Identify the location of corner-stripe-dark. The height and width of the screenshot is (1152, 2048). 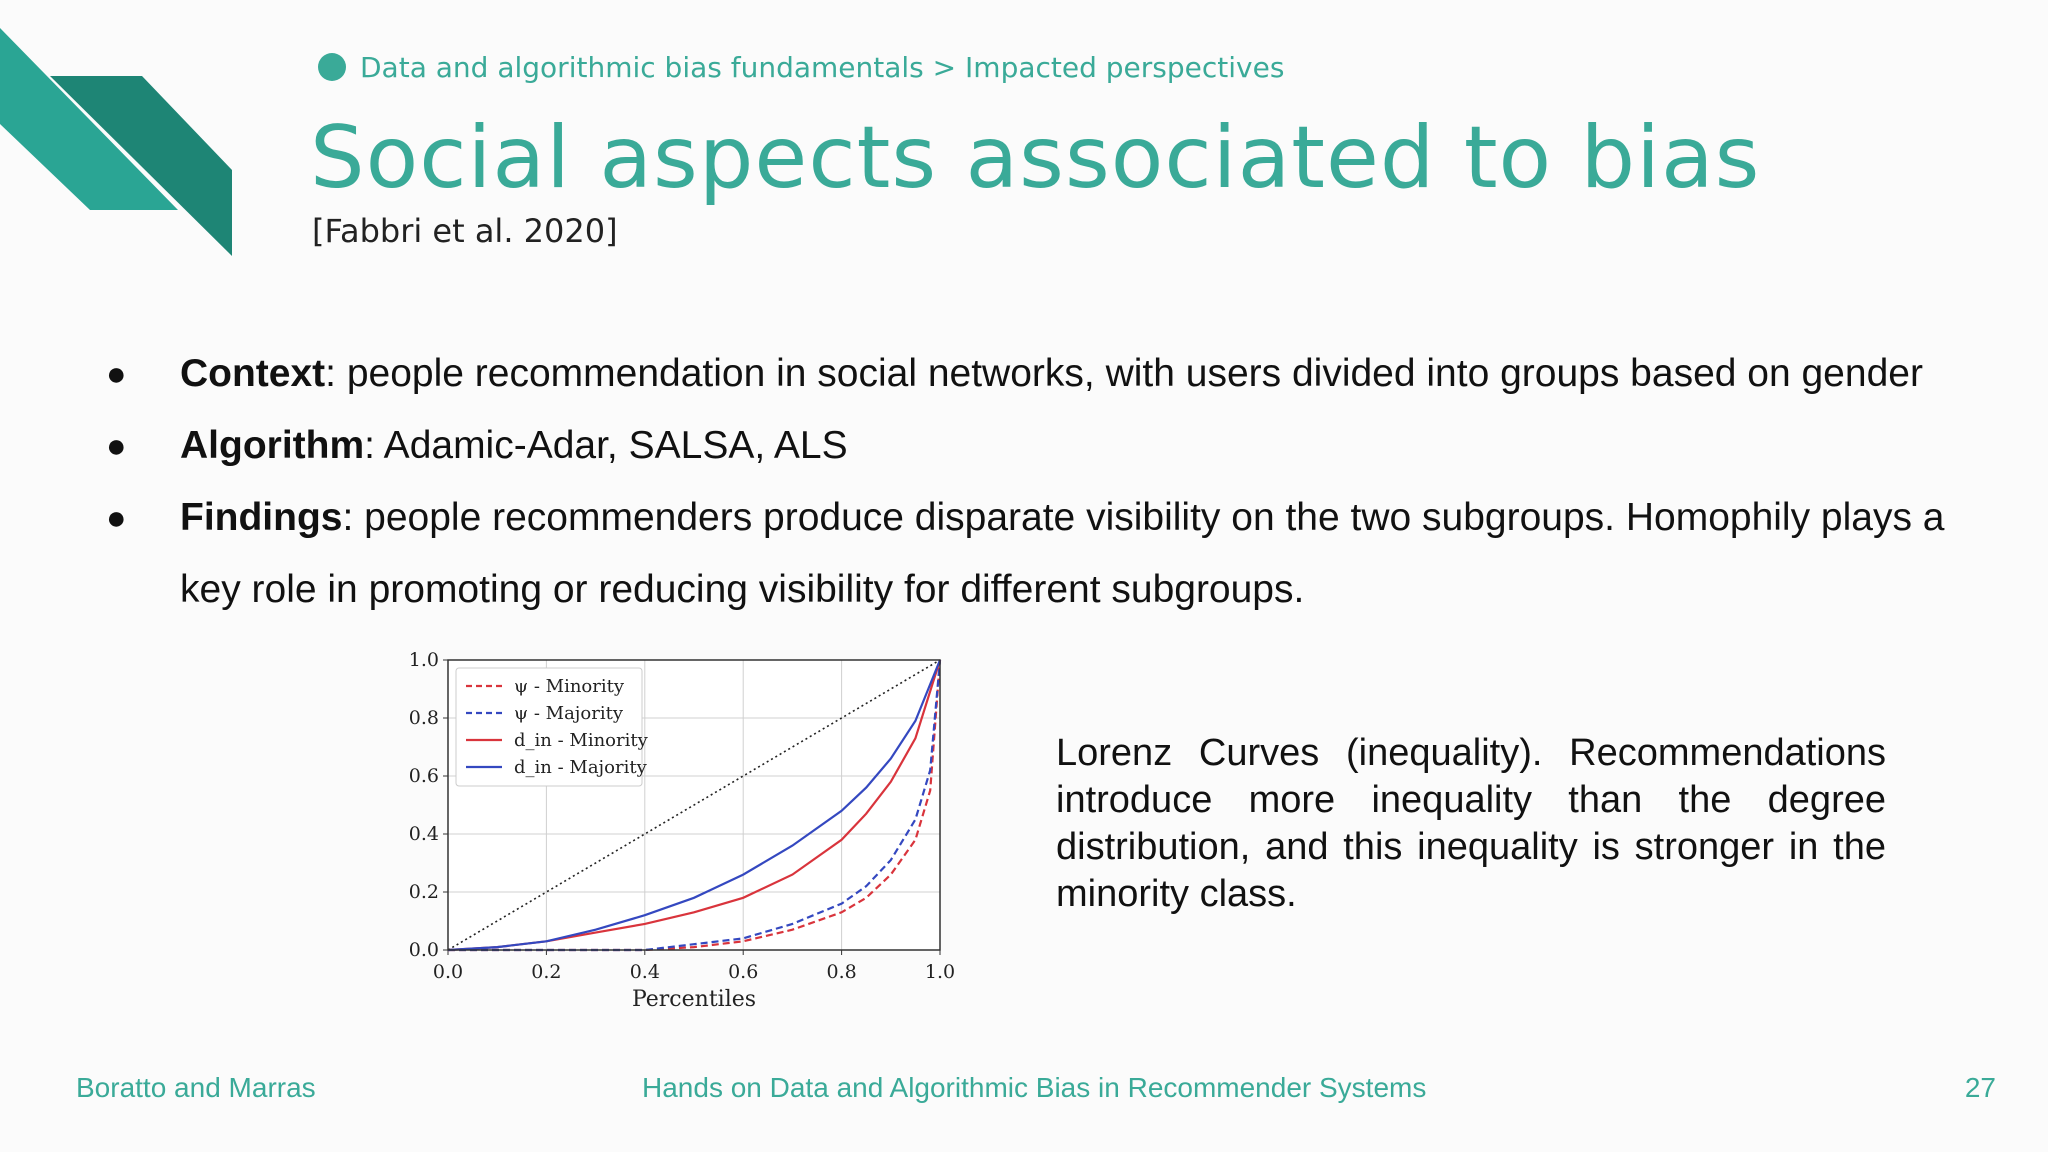
(141, 166).